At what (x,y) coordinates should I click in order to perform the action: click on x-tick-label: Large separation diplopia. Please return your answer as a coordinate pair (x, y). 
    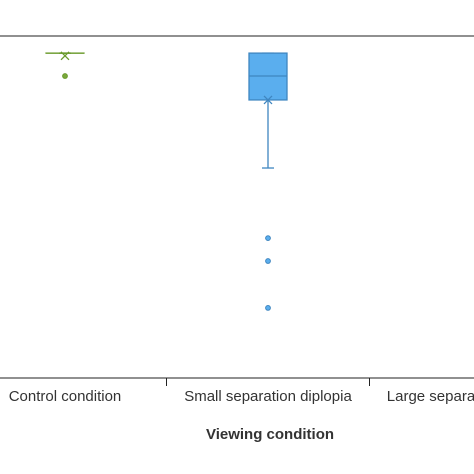
    Looking at the image, I should click on (430, 396).